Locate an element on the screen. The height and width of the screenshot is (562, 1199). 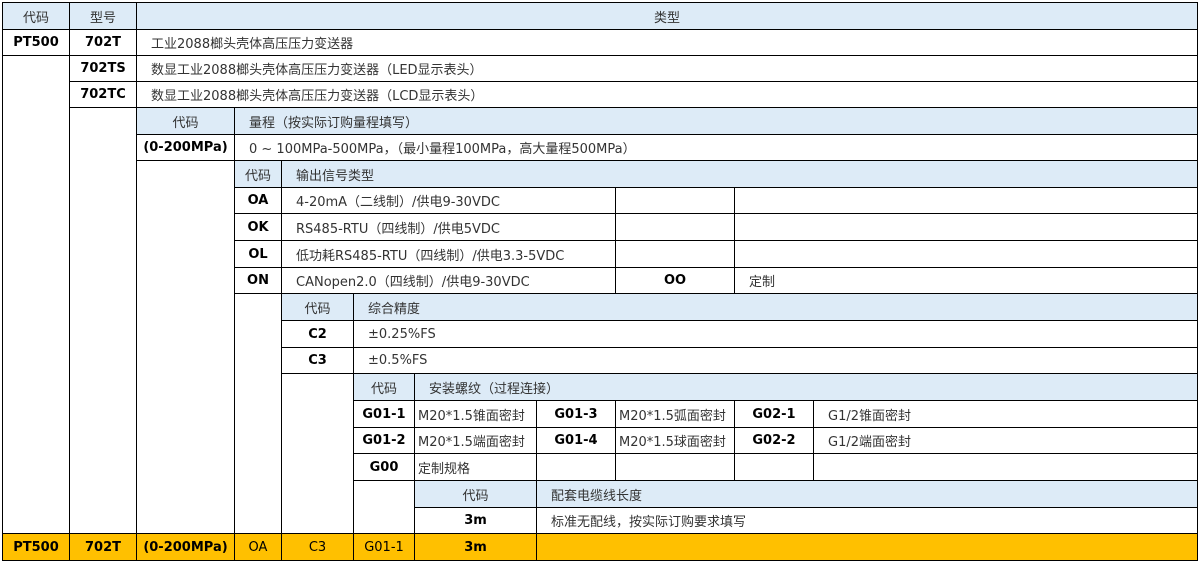
output-code: OA is located at coordinates (258, 200).